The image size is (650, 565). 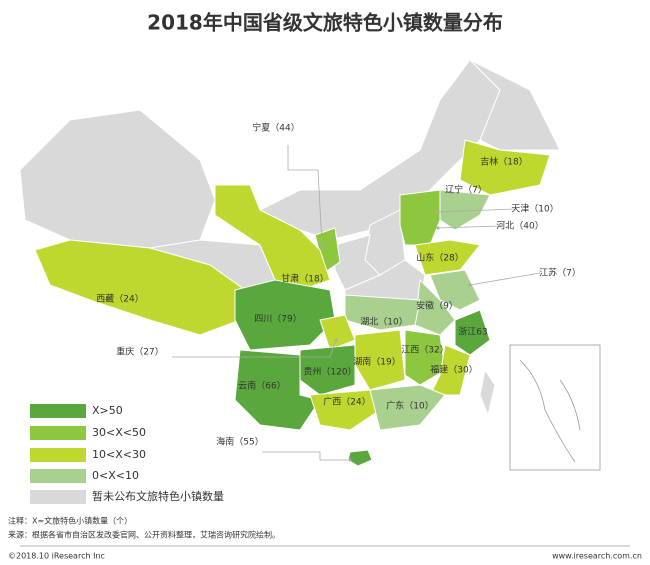 What do you see at coordinates (597, 556) in the screenshot?
I see `website: www.iresearch.com.cn` at bounding box center [597, 556].